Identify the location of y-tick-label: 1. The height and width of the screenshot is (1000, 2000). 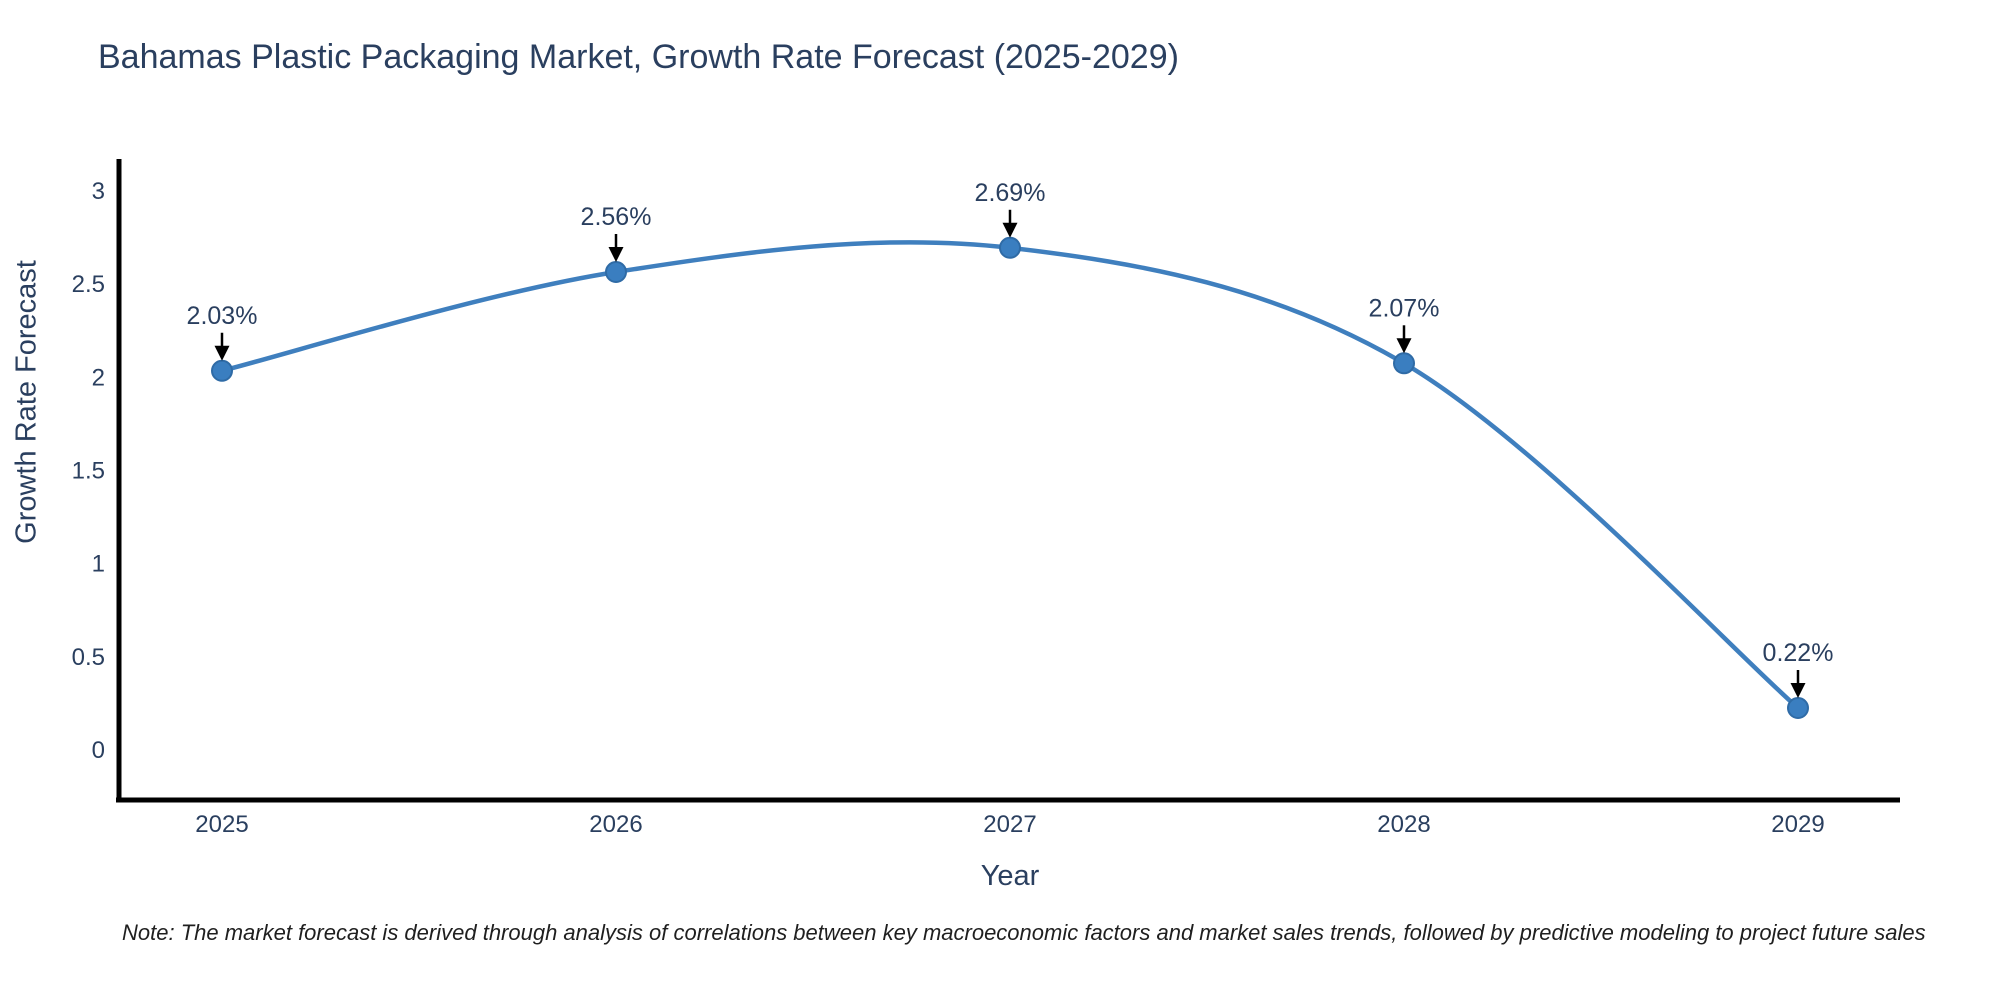
(98, 564).